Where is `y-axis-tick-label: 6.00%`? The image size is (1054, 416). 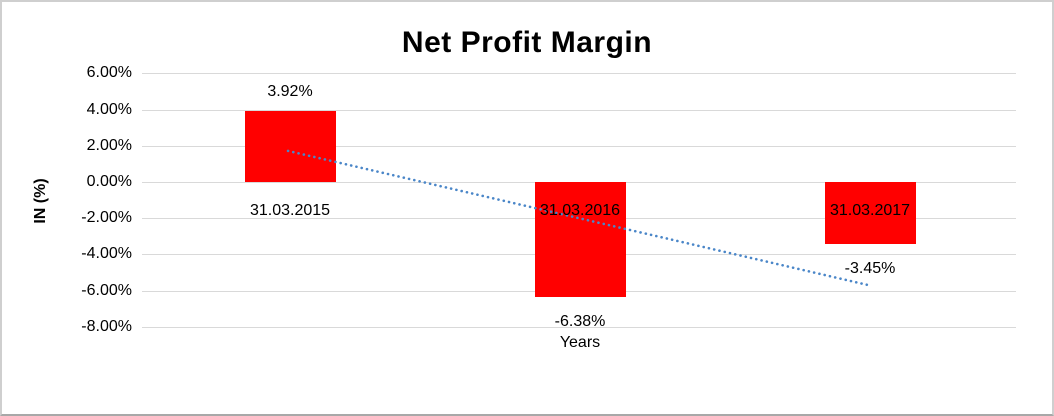 y-axis-tick-label: 6.00% is located at coordinates (109, 72).